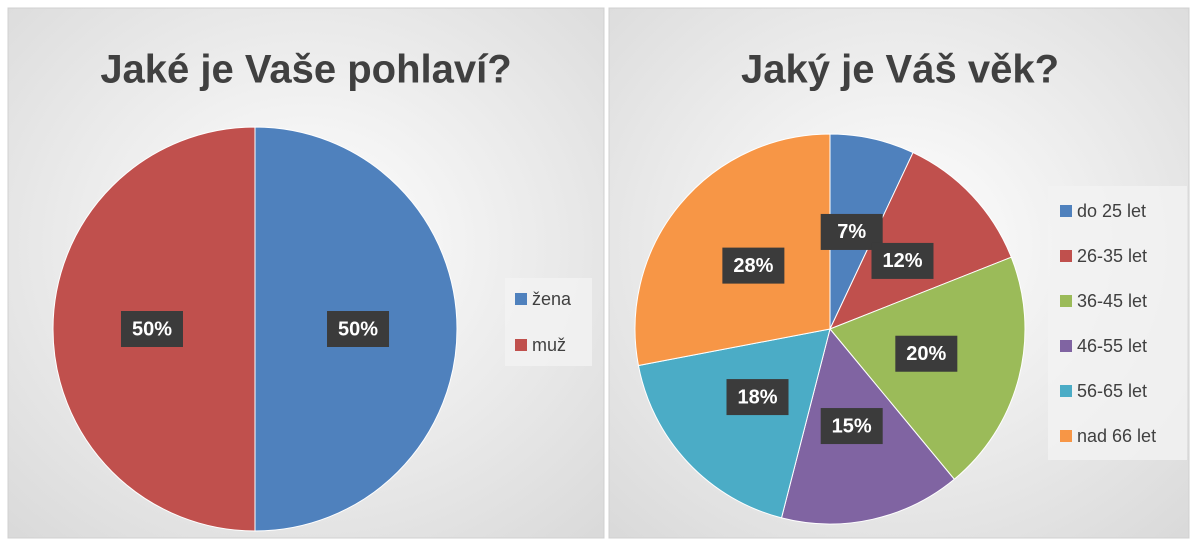 The height and width of the screenshot is (546, 1197). I want to click on legend-label: 56-65 let, so click(1112, 391).